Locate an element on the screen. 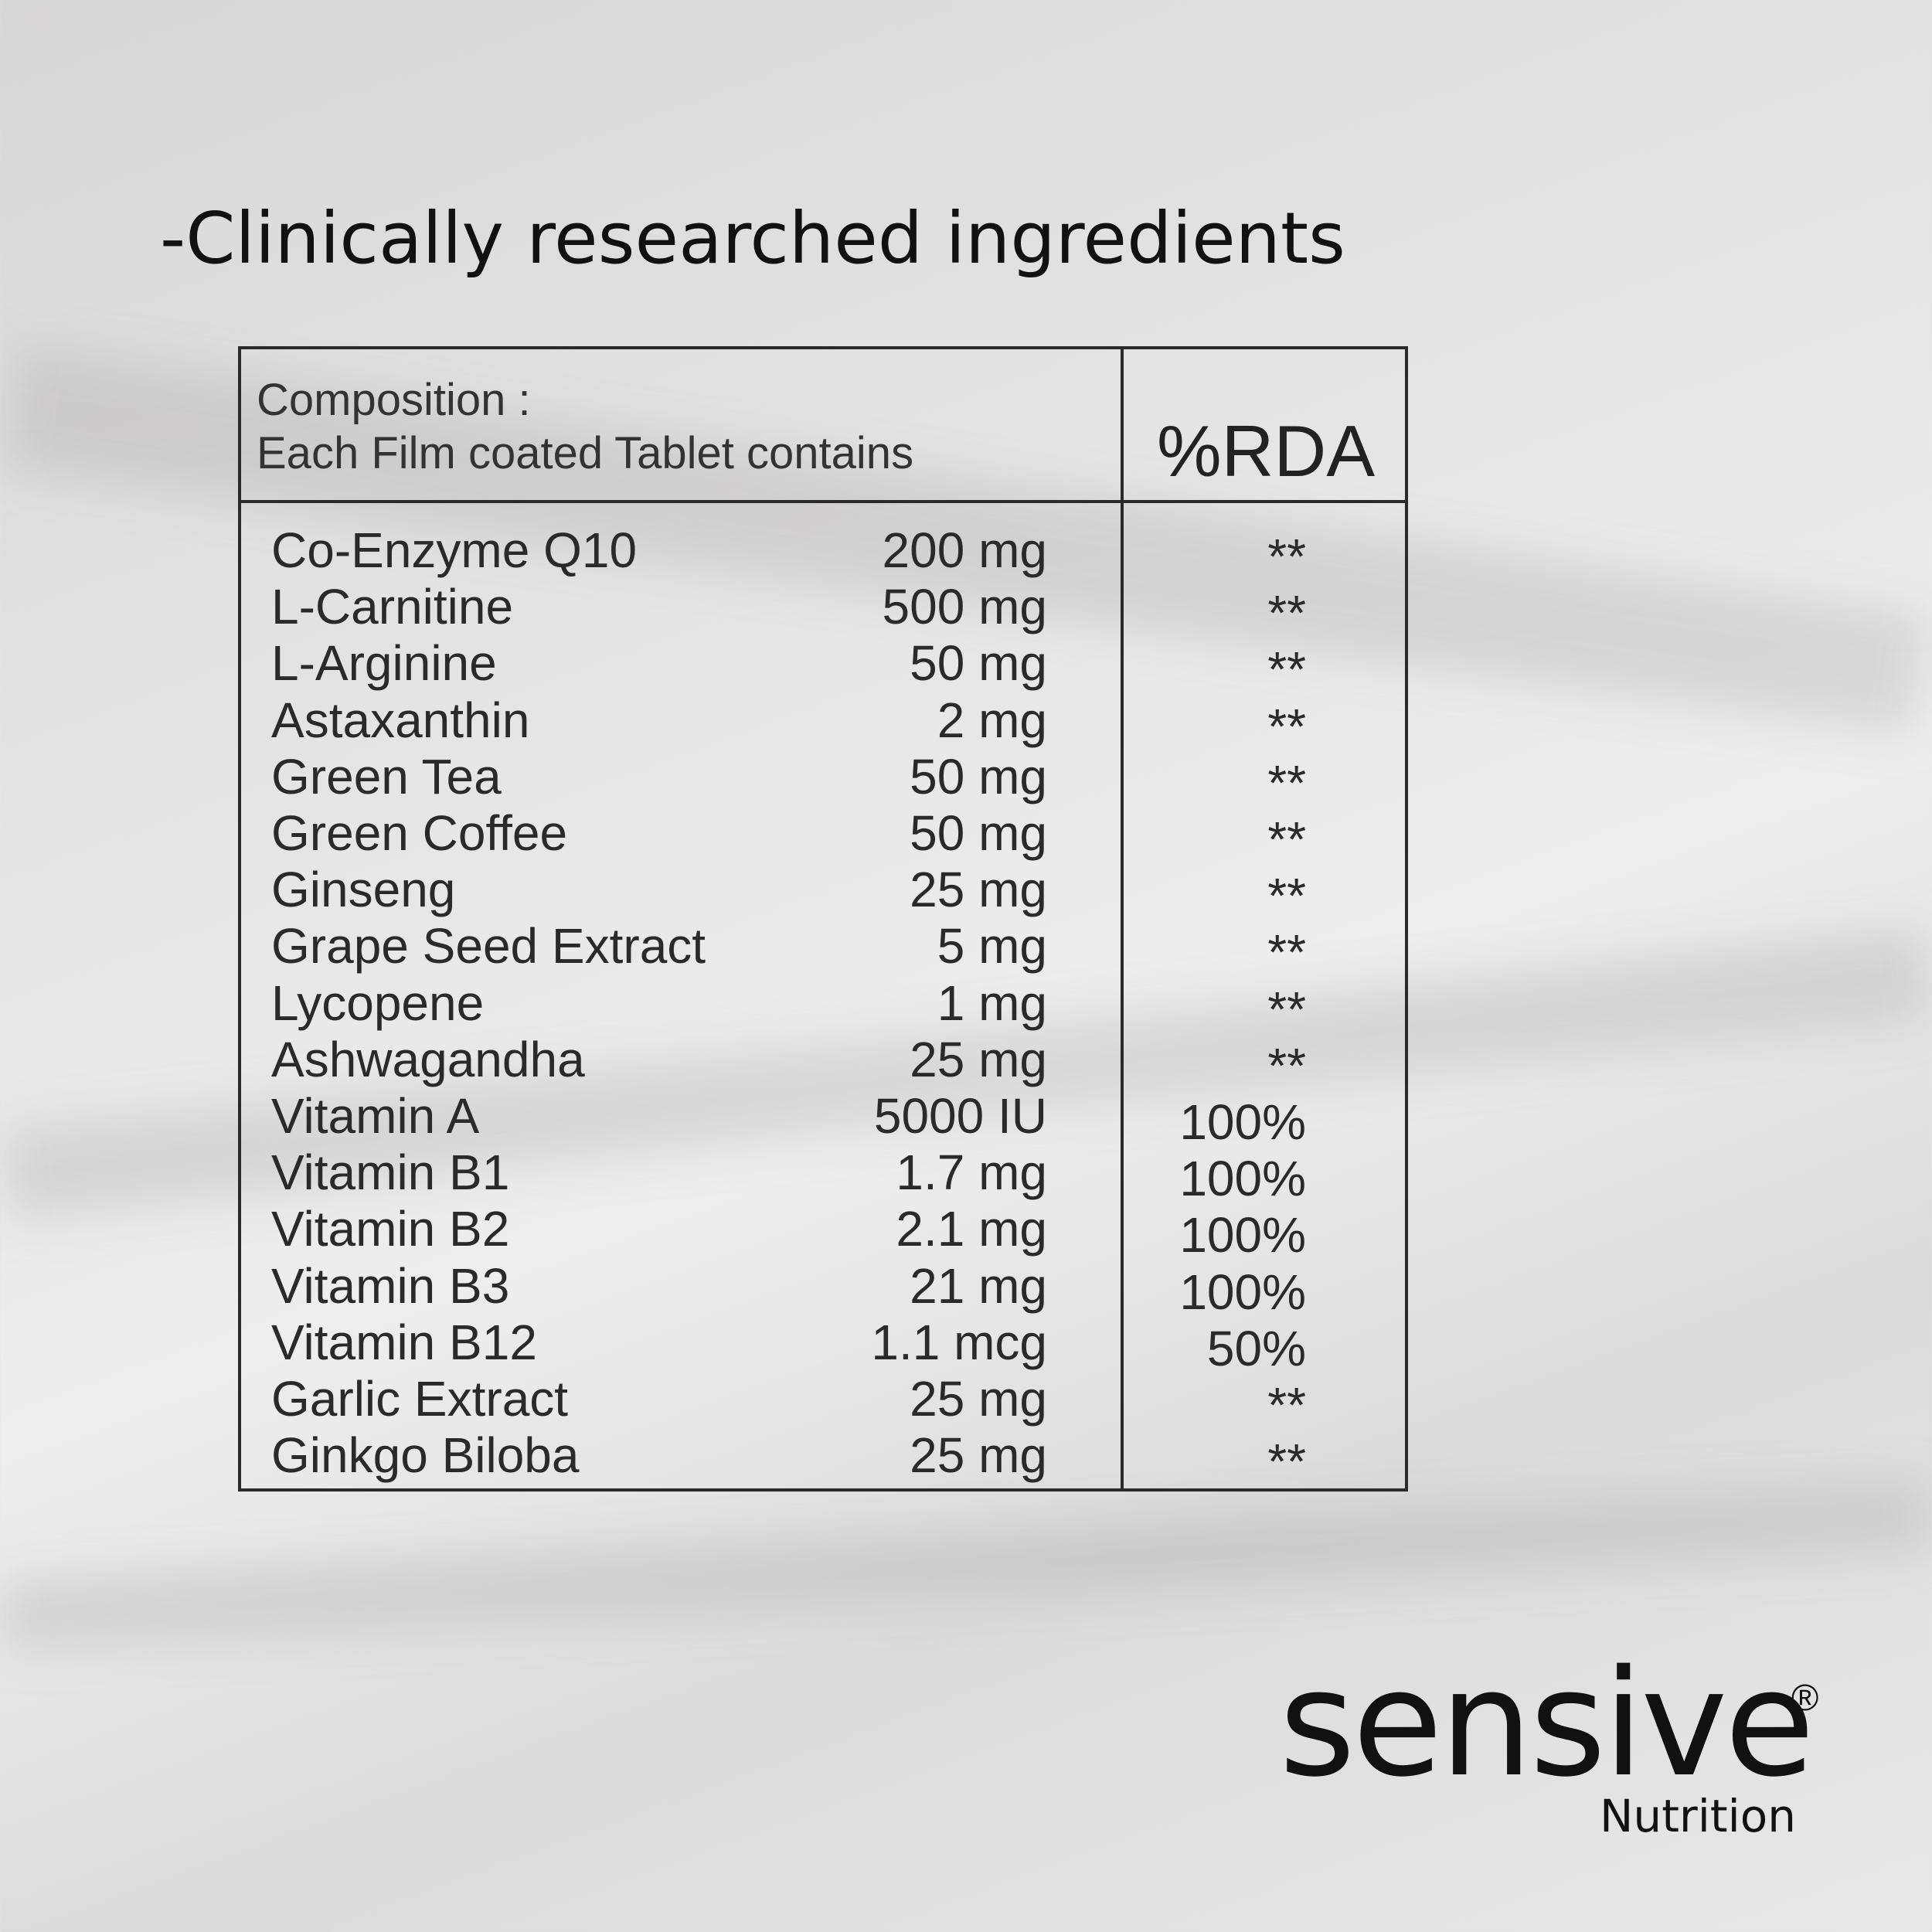  rda-value: 50% is located at coordinates (1256, 1348).